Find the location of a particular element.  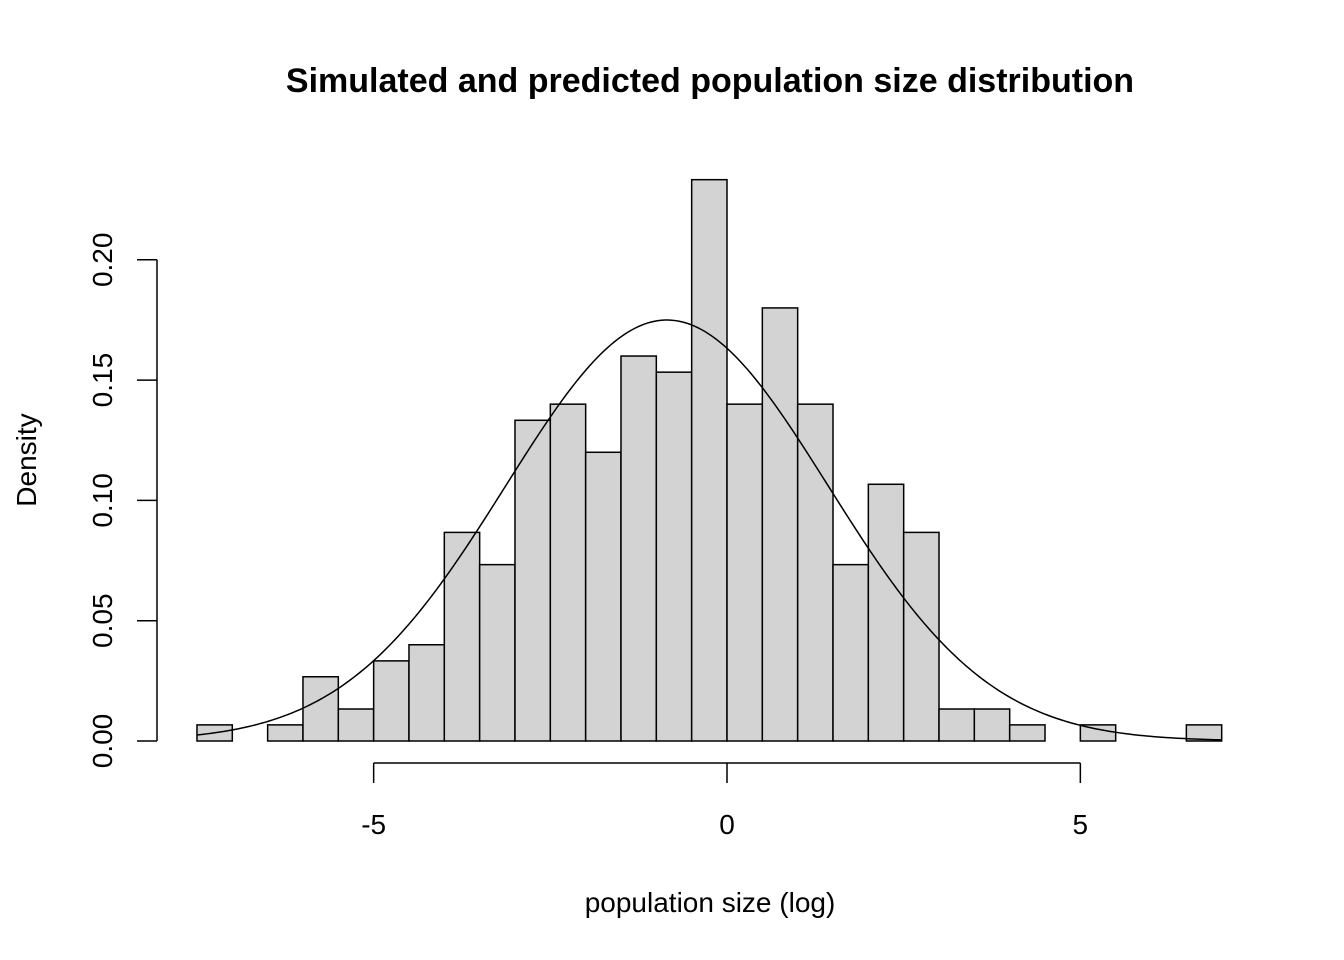

x-axis-label: population size (log) is located at coordinates (710, 902).